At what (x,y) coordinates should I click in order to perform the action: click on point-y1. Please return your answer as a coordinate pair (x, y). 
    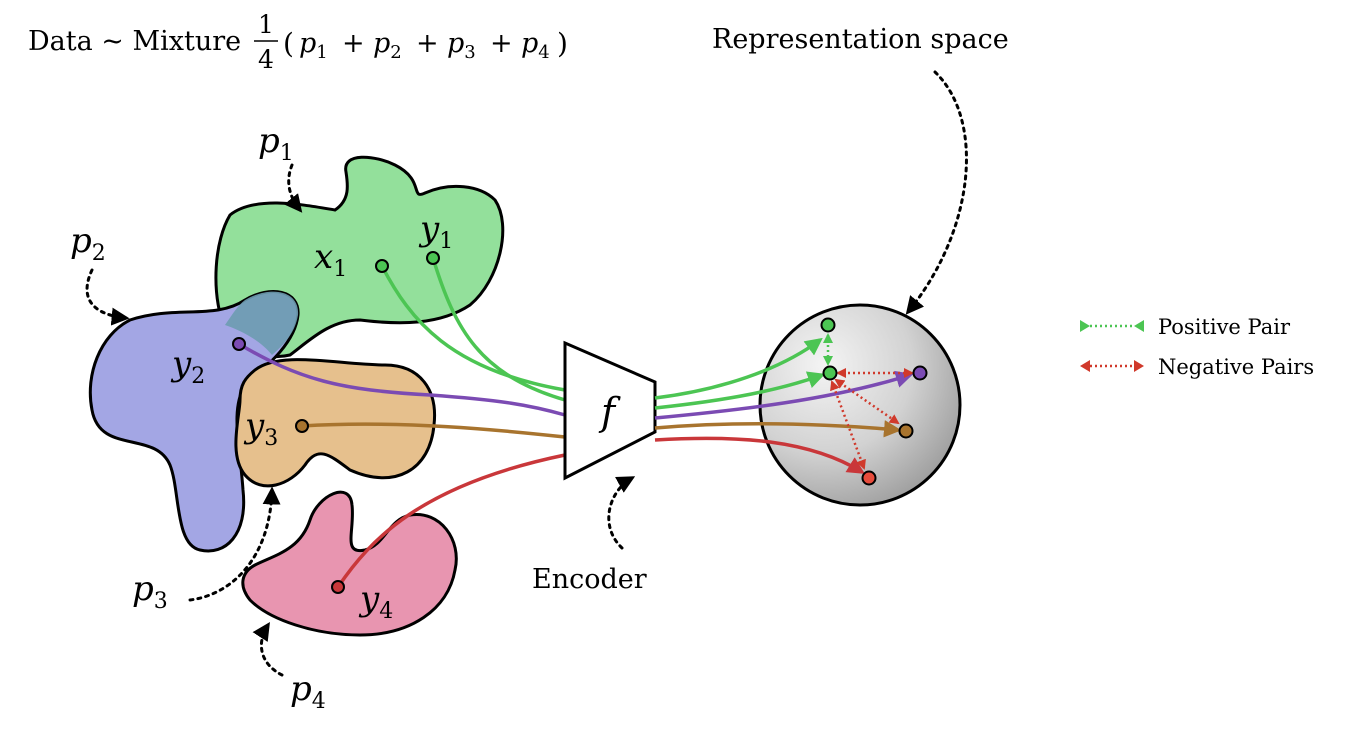
    Looking at the image, I should click on (433, 258).